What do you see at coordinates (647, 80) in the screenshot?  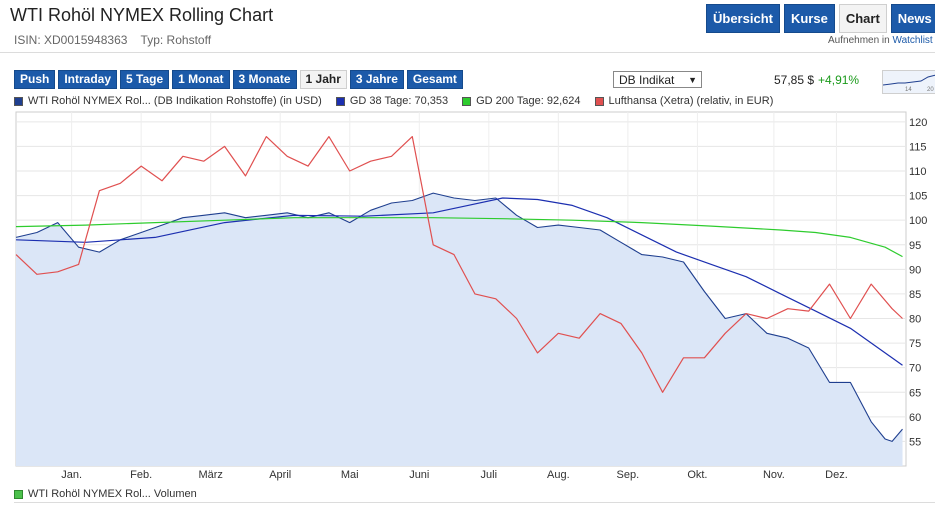 I see `data-source-value: DB Indikat` at bounding box center [647, 80].